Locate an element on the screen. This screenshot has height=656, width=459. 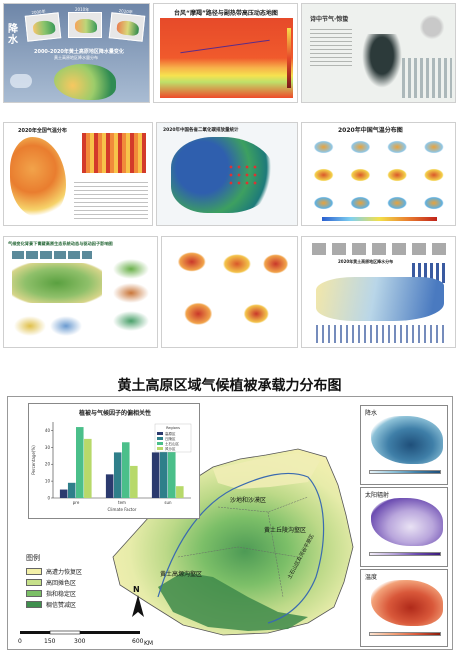
north-label: N is located at coordinates (136, 589).